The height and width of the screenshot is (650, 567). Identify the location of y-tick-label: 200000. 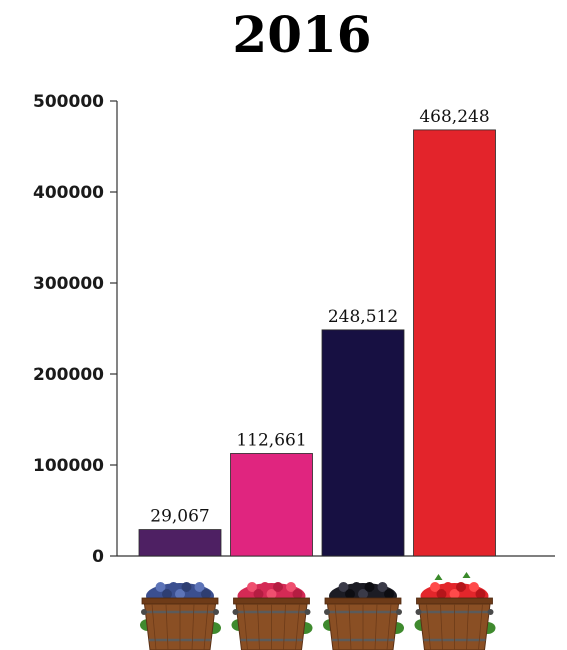
(68, 375).